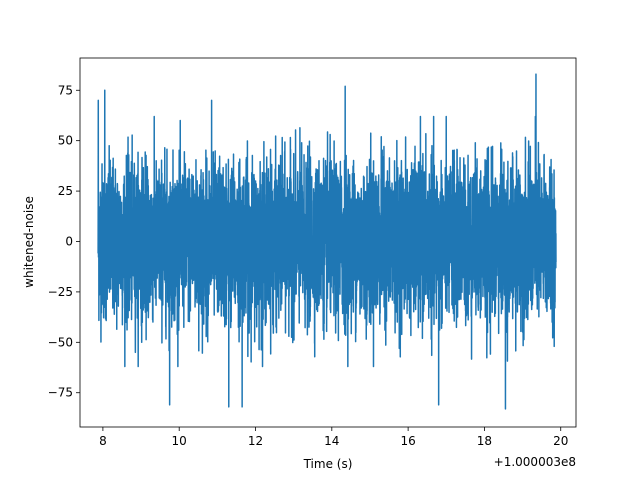 The height and width of the screenshot is (480, 640). Describe the element at coordinates (60, 292) in the screenshot. I see `y-tick-label: −25` at that location.